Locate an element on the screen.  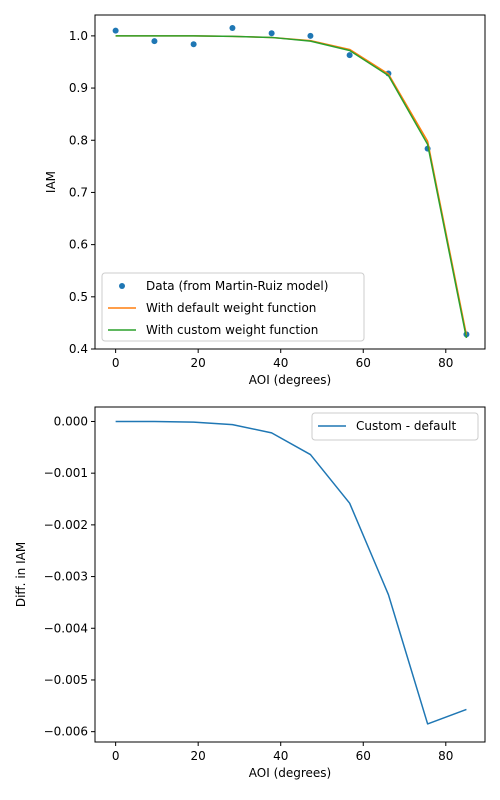
y-tick-label: 0.4 is located at coordinates (78, 349).